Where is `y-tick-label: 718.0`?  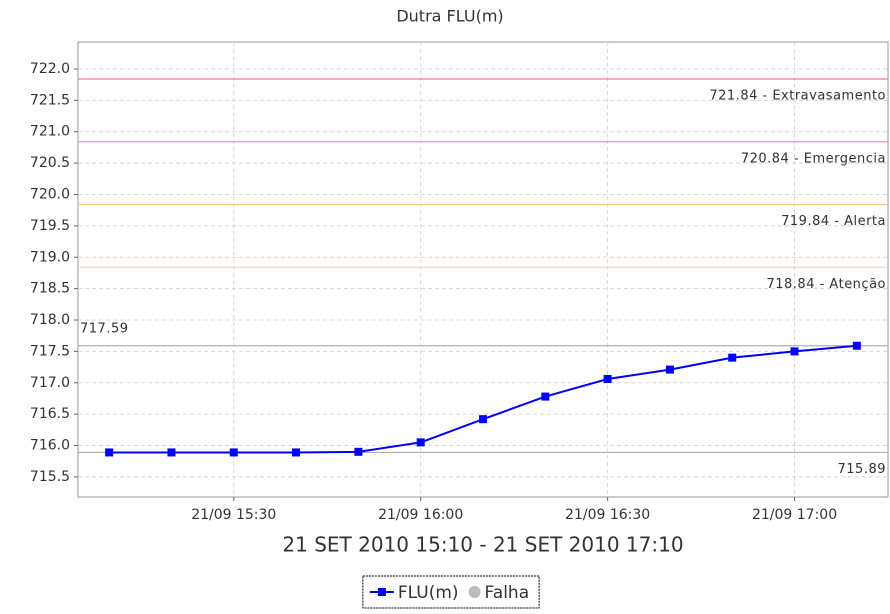
y-tick-label: 718.0 is located at coordinates (50, 320).